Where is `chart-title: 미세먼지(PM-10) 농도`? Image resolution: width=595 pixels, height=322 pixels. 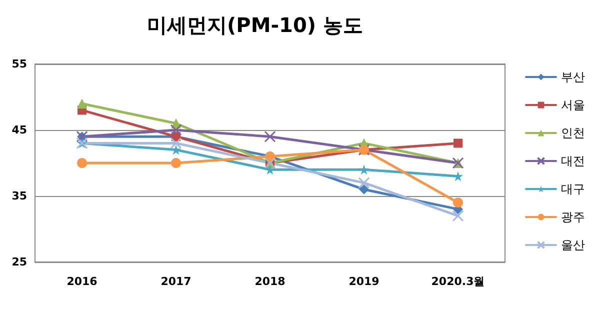 chart-title: 미세먼지(PM-10) 농도 is located at coordinates (255, 25).